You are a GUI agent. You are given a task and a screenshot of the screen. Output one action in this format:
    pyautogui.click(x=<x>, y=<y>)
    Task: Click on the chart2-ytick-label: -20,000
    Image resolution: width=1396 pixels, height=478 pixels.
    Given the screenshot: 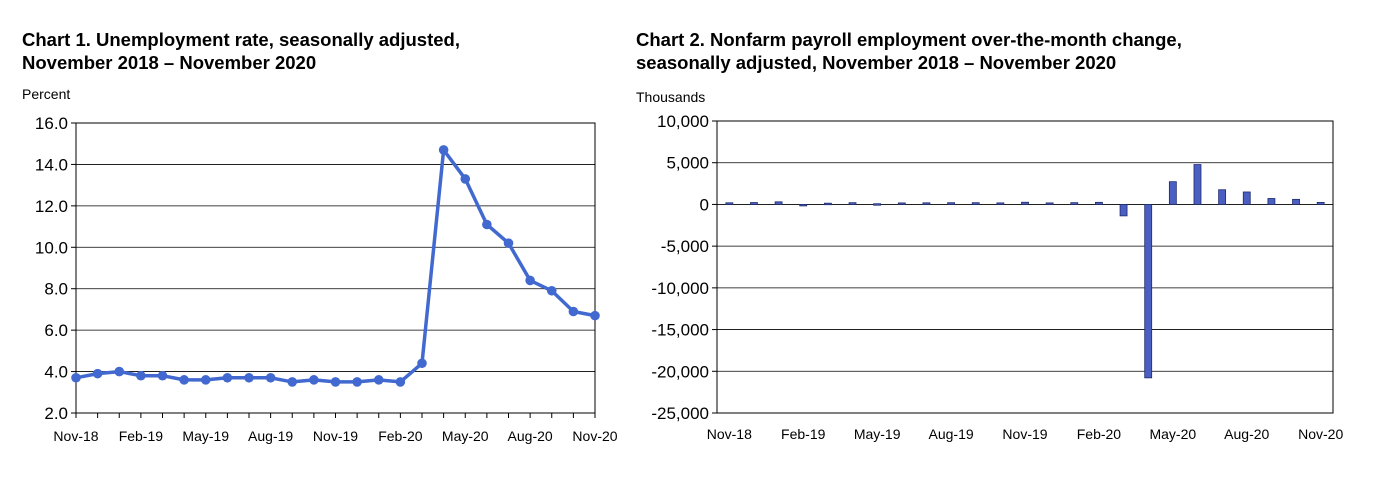 What is the action you would take?
    pyautogui.click(x=680, y=371)
    